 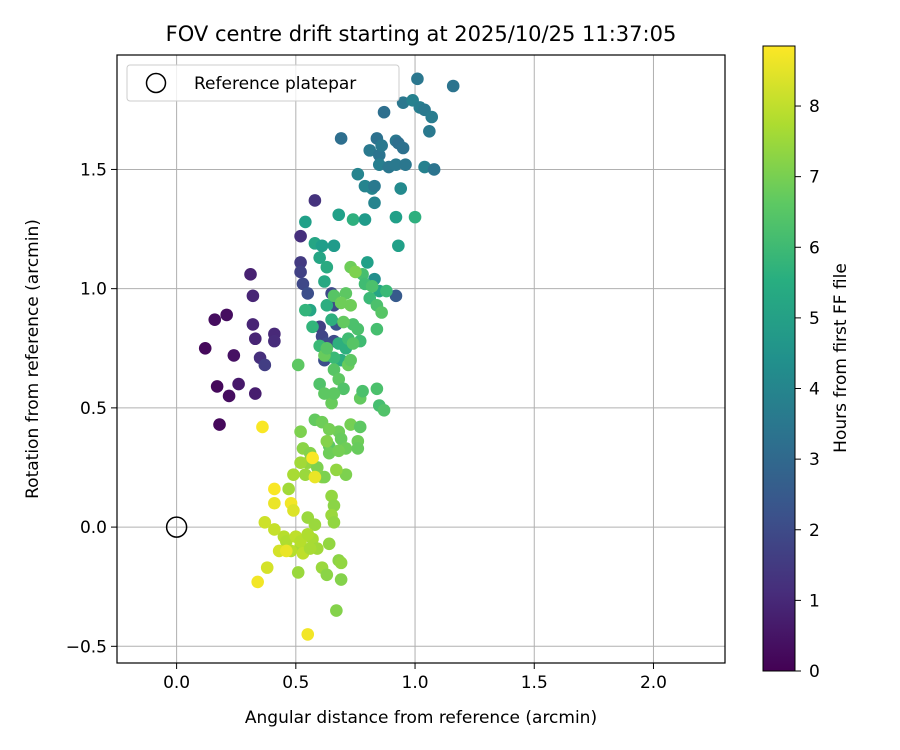 I want to click on colorbar-gradient, so click(x=779, y=358).